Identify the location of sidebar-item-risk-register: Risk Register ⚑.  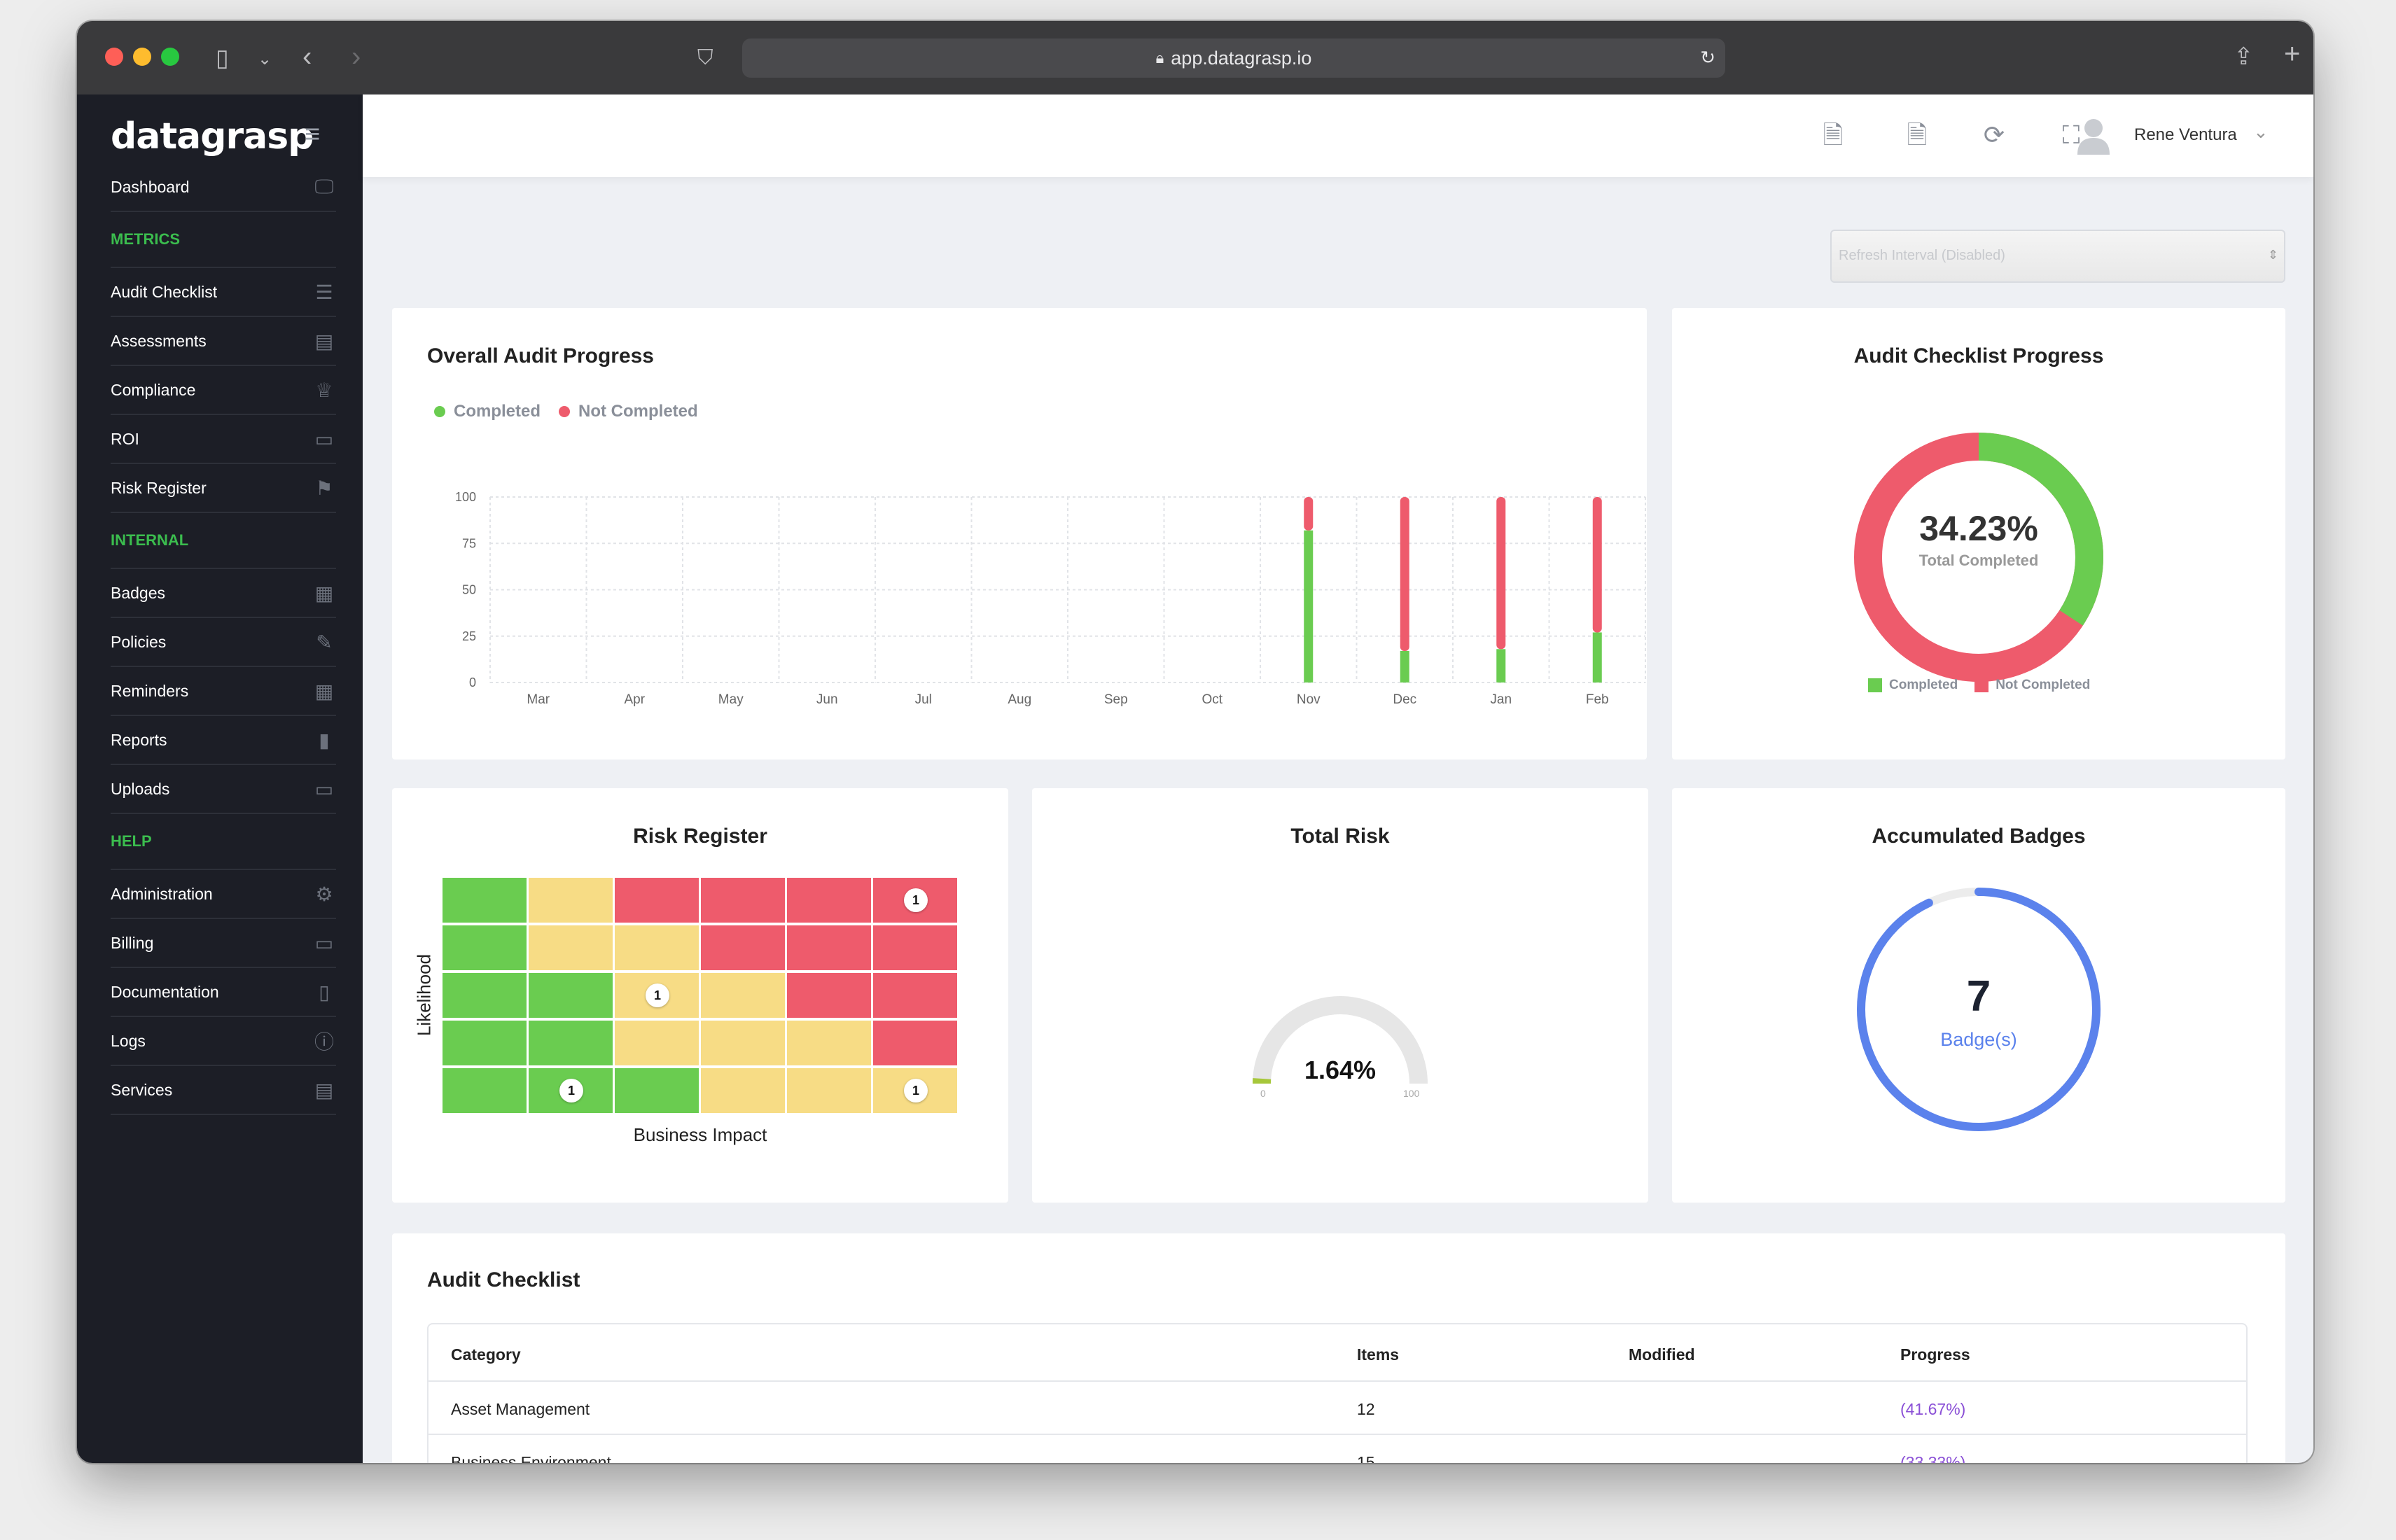
(223, 488).